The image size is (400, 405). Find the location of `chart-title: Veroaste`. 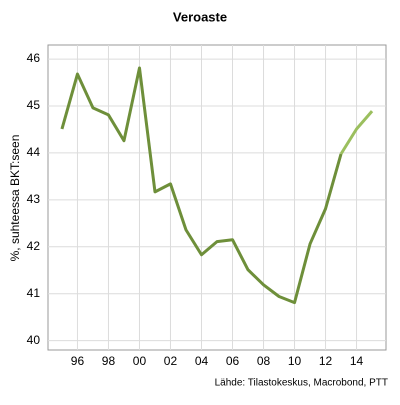

chart-title: Veroaste is located at coordinates (200, 16).